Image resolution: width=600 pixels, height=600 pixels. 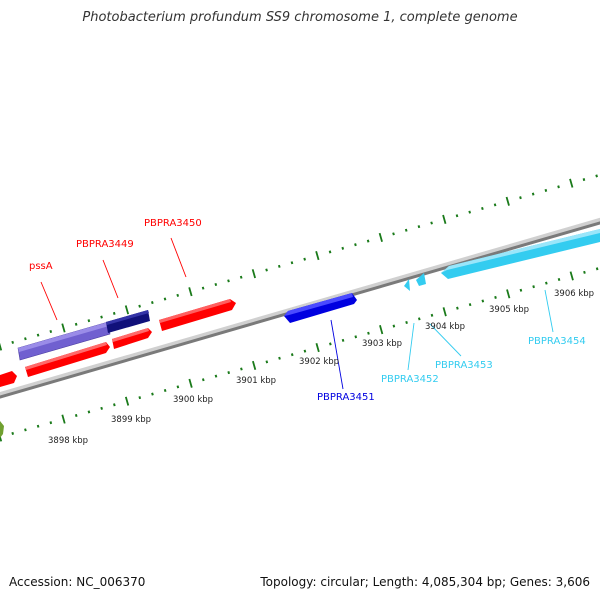 I want to click on label-pbpra3454: PBPRA3454, so click(x=557, y=341).